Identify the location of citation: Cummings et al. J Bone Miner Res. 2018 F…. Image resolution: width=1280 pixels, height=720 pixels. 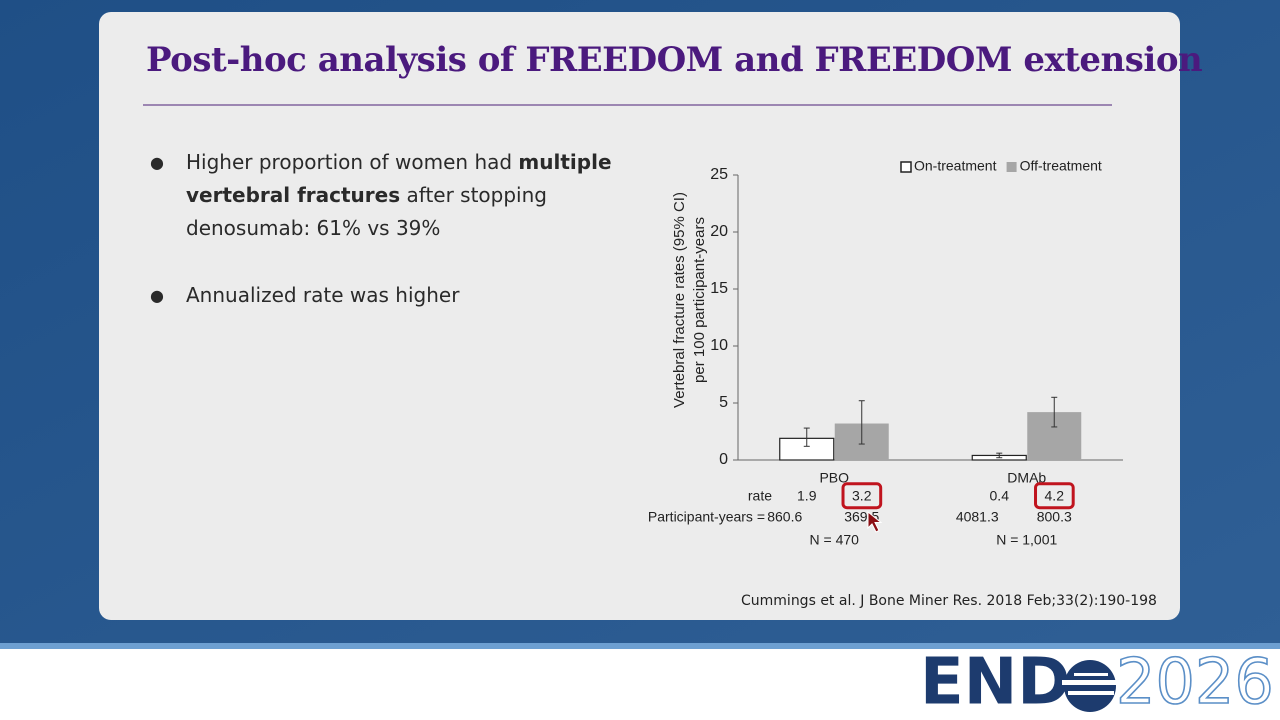
(949, 601).